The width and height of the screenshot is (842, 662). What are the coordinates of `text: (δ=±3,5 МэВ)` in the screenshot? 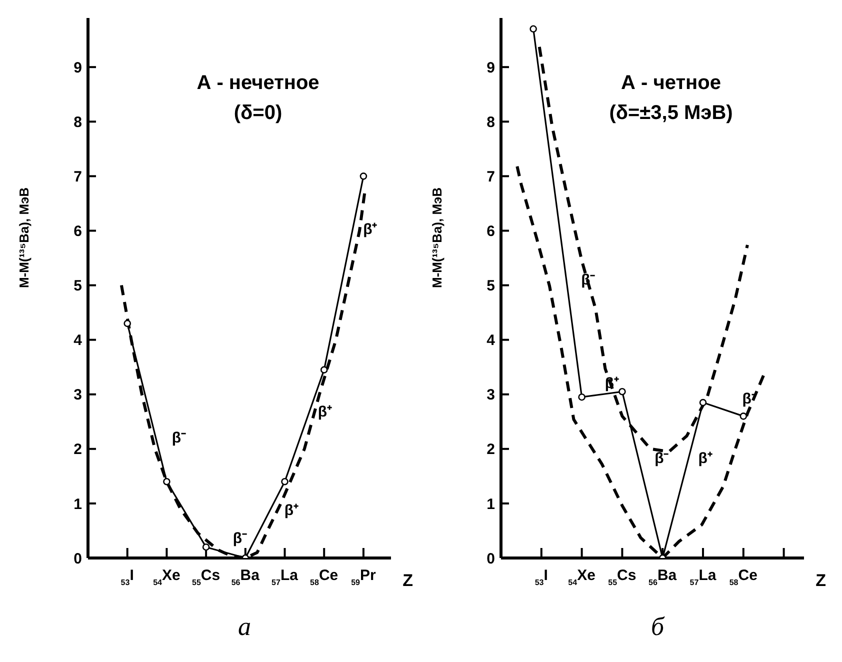 It's located at (671, 113).